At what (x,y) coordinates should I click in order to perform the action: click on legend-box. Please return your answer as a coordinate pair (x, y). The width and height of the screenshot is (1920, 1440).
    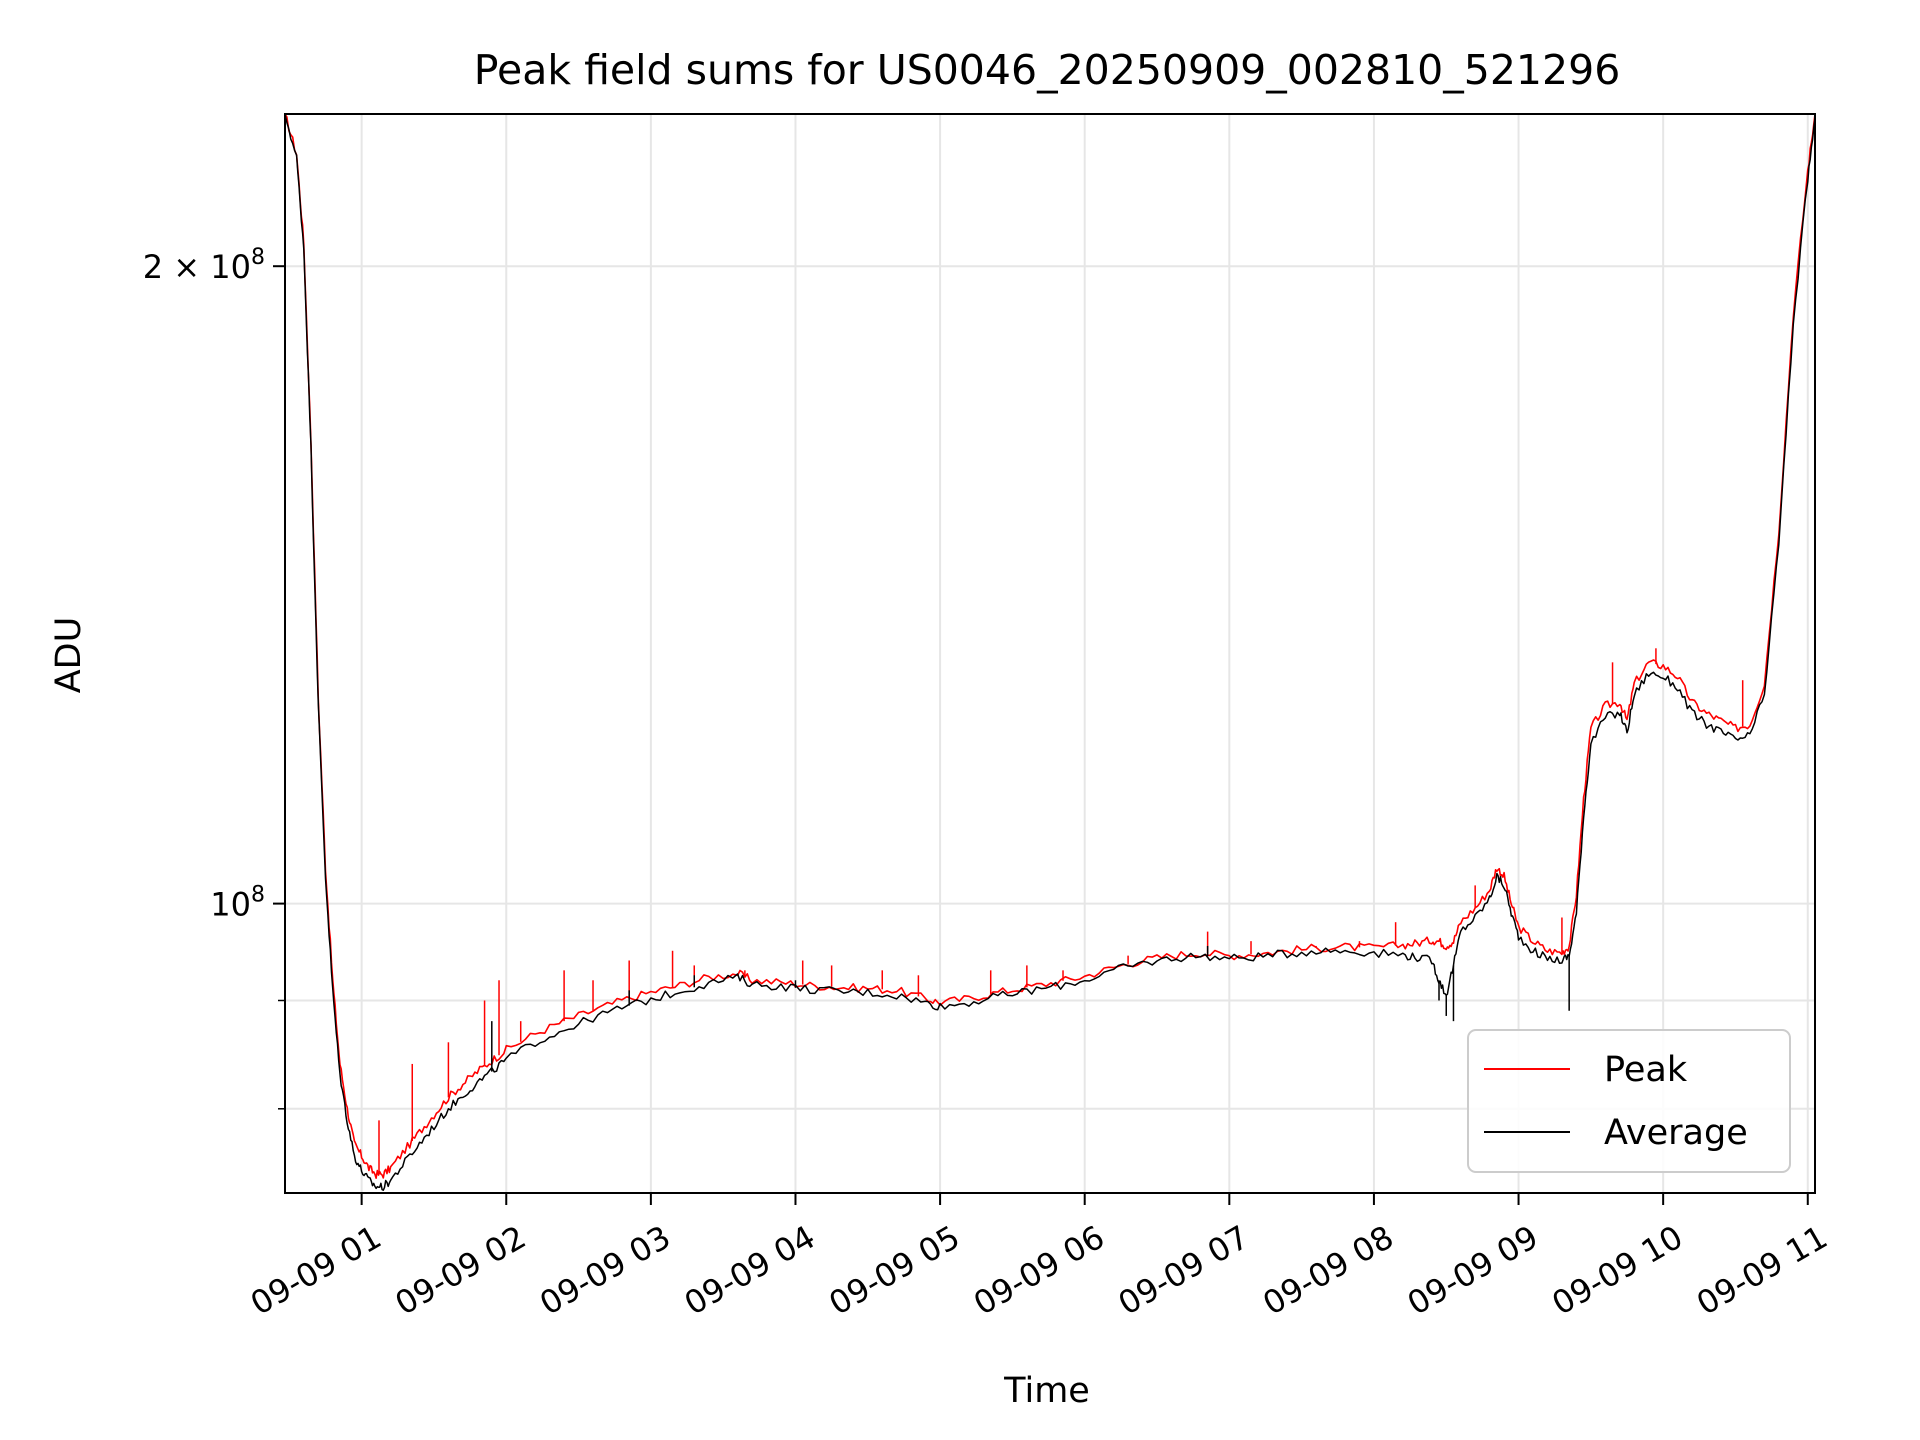
    Looking at the image, I should click on (1629, 1101).